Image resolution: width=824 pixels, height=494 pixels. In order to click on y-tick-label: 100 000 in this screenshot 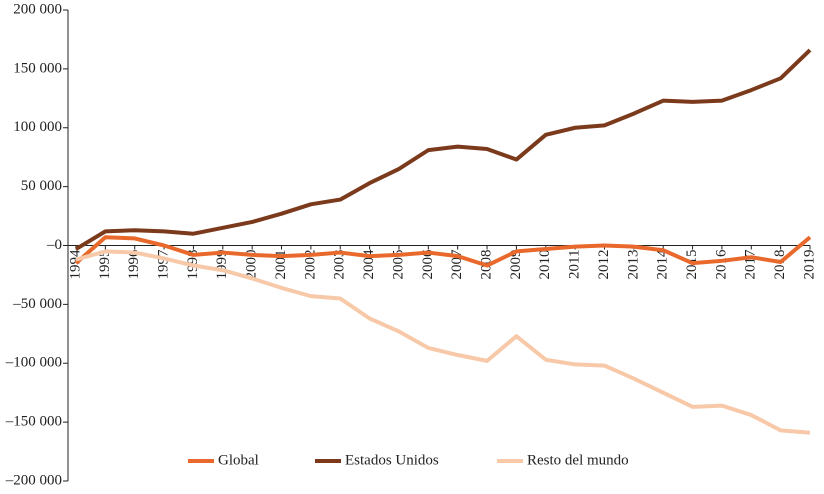, I will do `click(37, 127)`.